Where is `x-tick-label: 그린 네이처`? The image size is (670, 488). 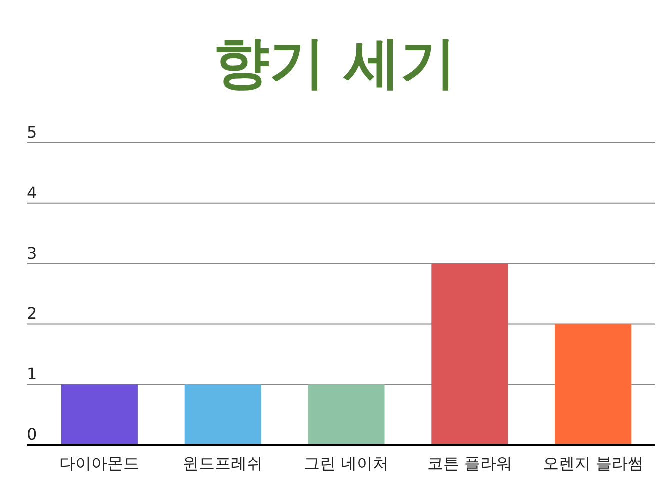 x-tick-label: 그린 네이처 is located at coordinates (347, 463).